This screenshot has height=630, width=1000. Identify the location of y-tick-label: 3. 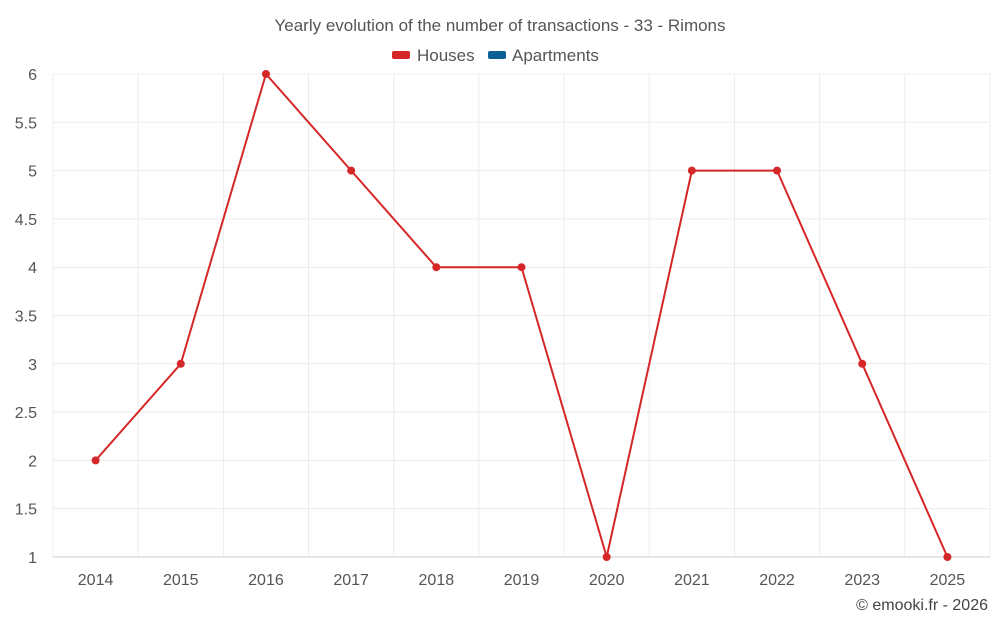
(32, 365).